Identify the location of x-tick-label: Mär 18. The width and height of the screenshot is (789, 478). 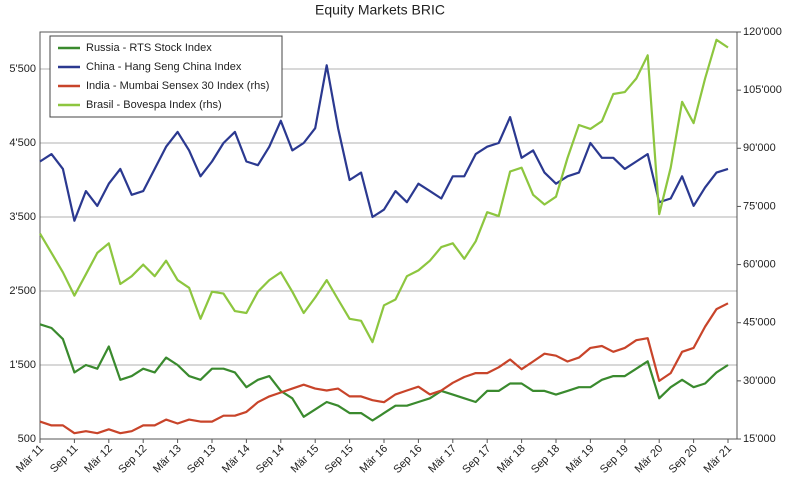
(511, 459).